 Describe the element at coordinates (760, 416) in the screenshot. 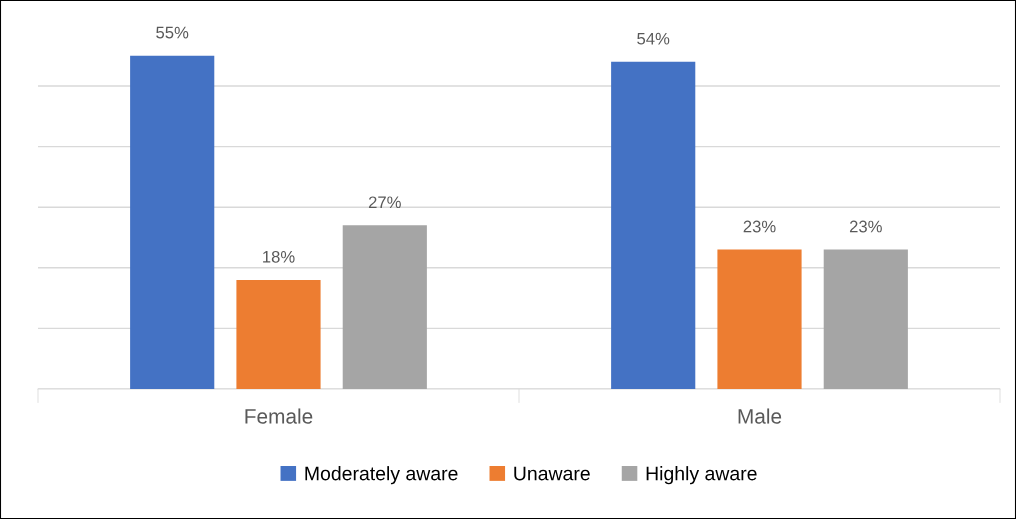

I see `x-tick-label: Male` at that location.